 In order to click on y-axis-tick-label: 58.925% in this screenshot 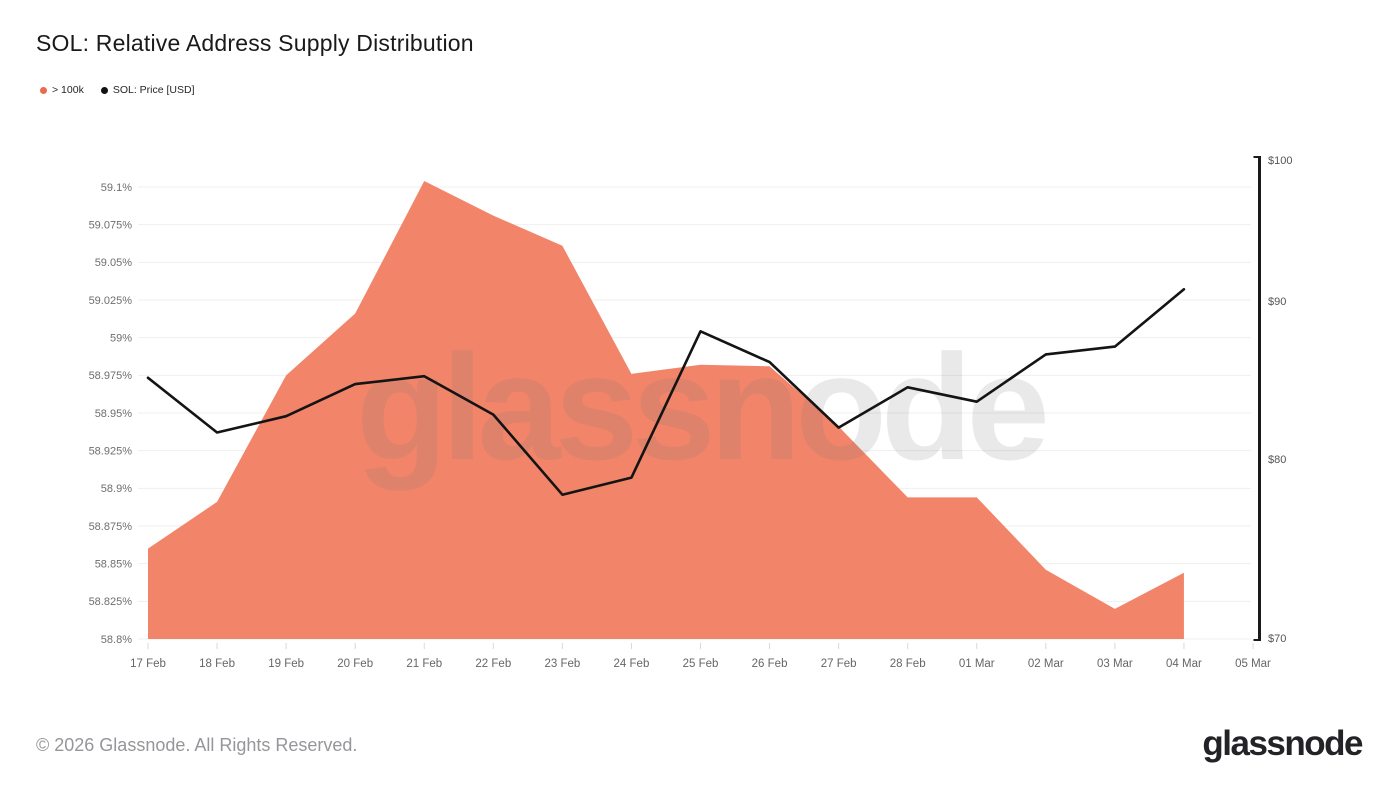, I will do `click(111, 452)`.